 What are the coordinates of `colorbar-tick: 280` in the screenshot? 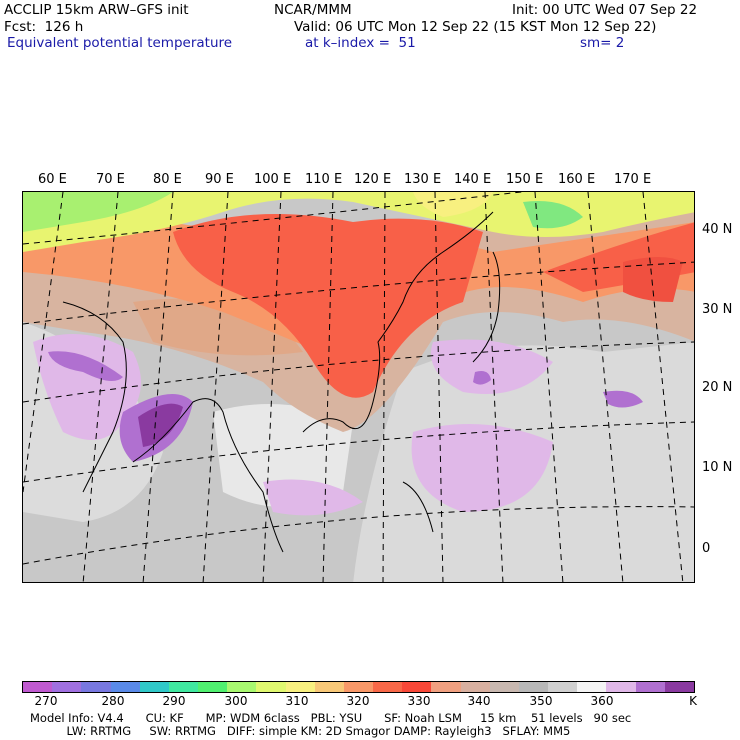 It's located at (113, 701).